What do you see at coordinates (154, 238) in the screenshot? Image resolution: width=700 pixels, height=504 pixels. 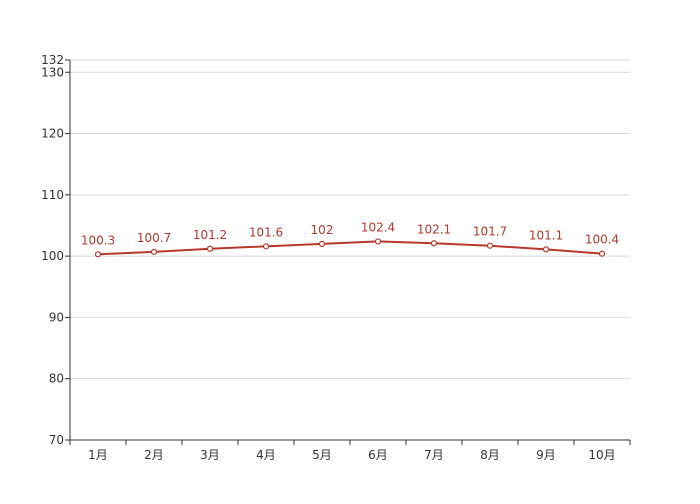 I see `data-label: 100.7` at bounding box center [154, 238].